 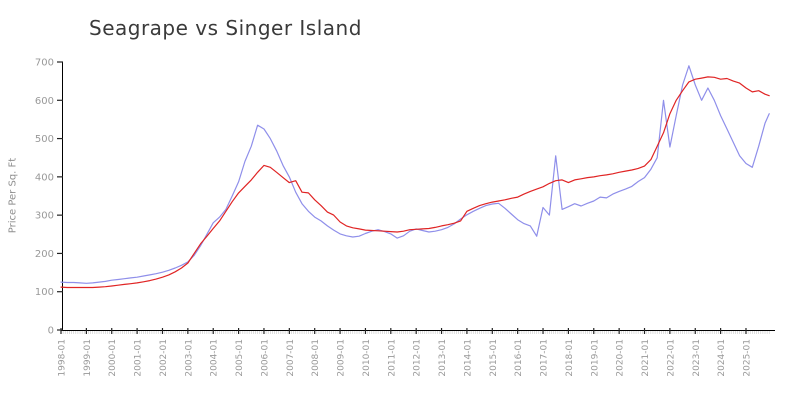 I want to click on x-tick-label: 2025-01, so click(x=747, y=358).